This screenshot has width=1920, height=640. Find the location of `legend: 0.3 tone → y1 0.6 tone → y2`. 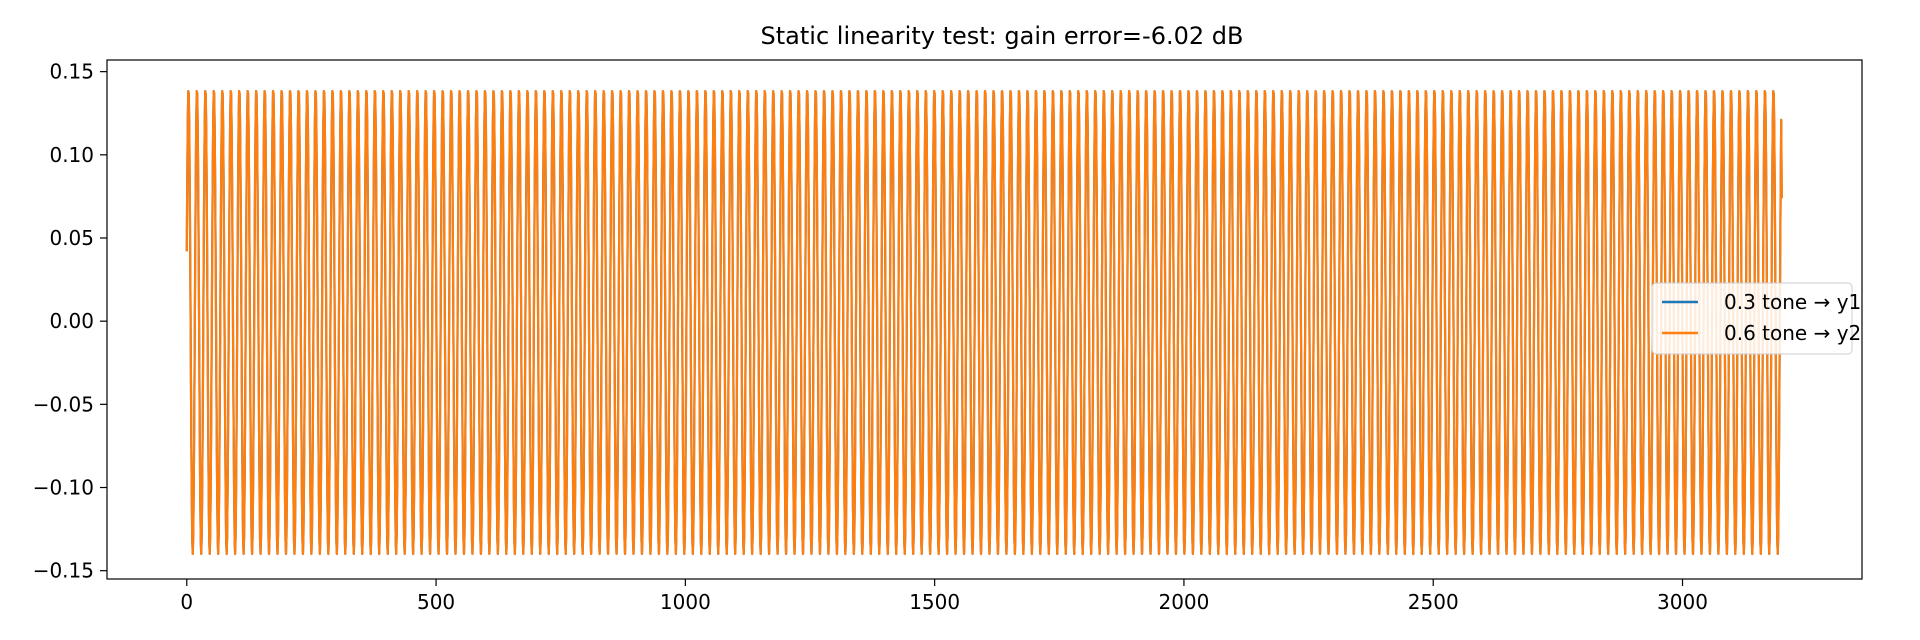

legend: 0.3 tone → y1 0.6 tone → y2 is located at coordinates (1756, 318).